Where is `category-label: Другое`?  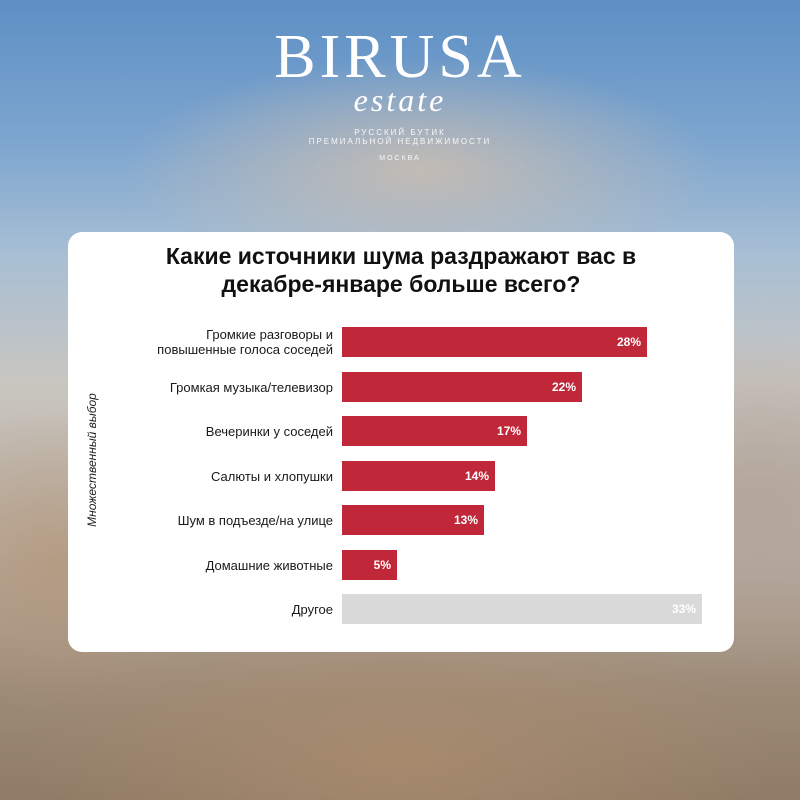
category-label: Другое is located at coordinates (312, 609).